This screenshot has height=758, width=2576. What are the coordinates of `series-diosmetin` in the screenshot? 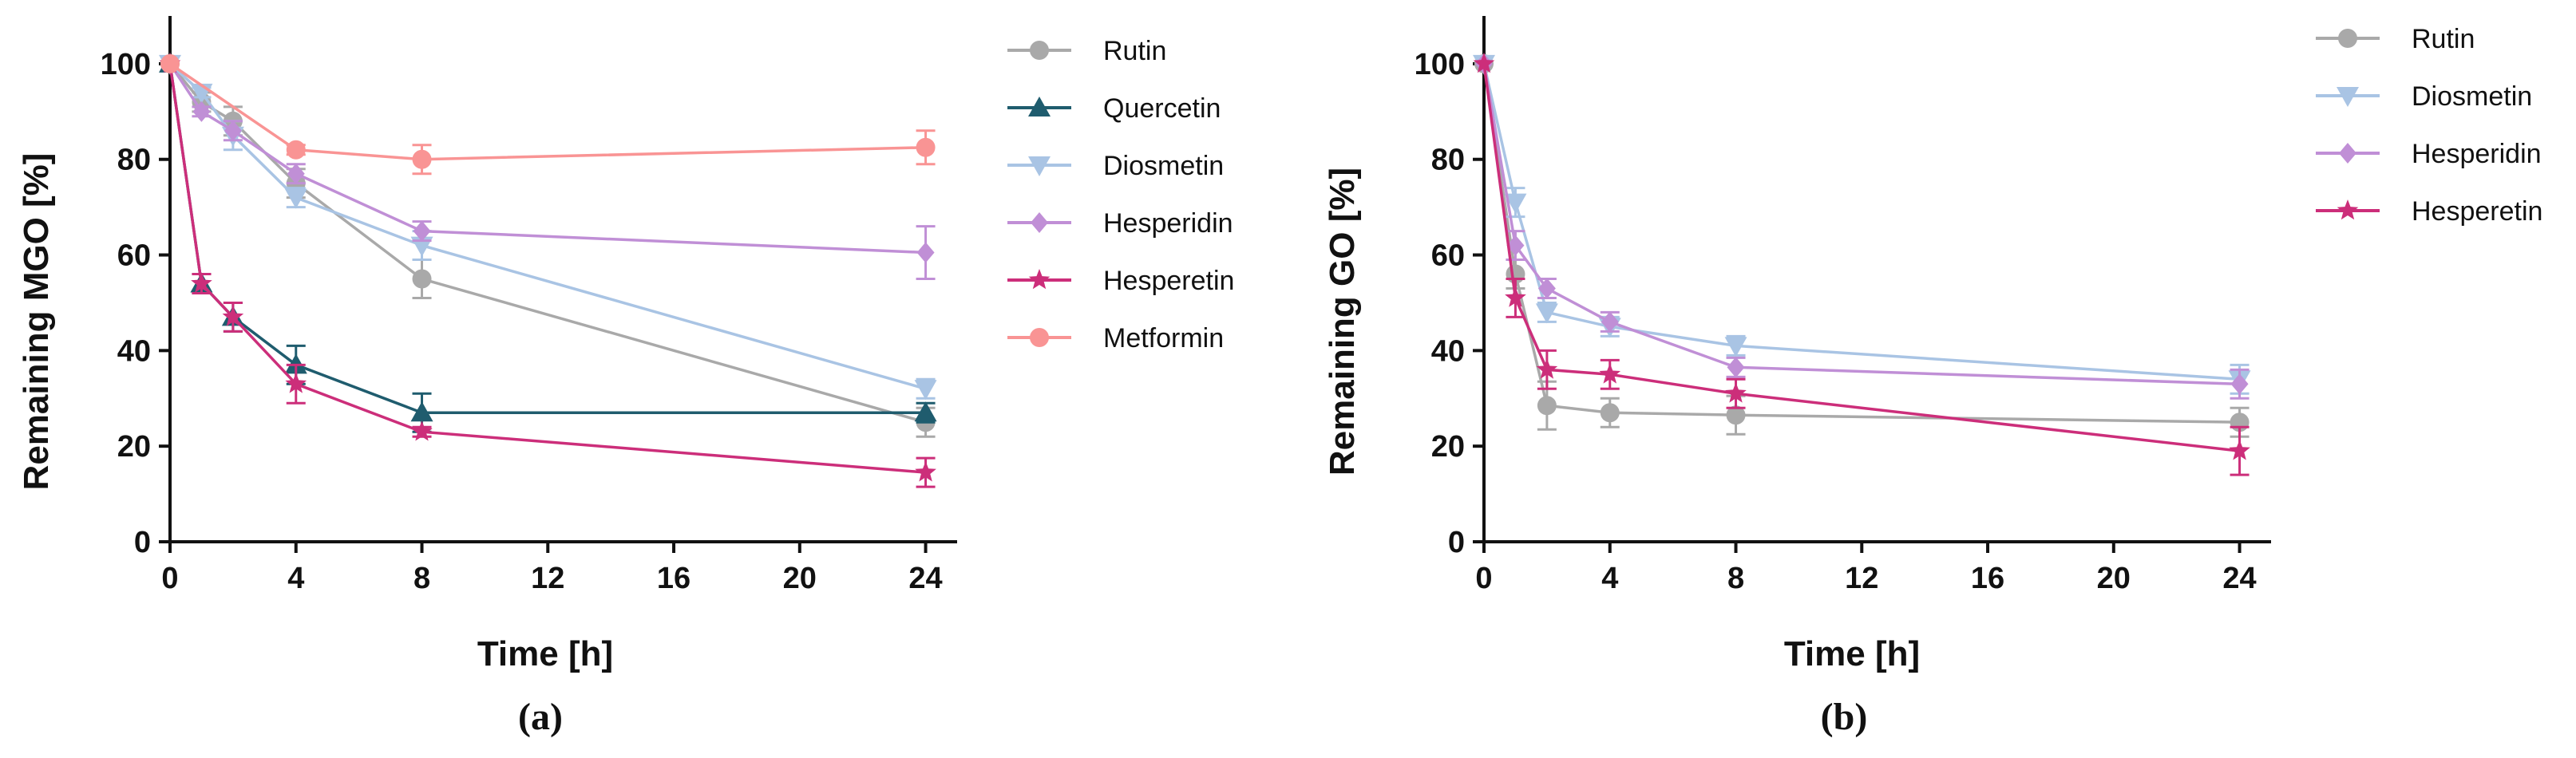 It's located at (1862, 224).